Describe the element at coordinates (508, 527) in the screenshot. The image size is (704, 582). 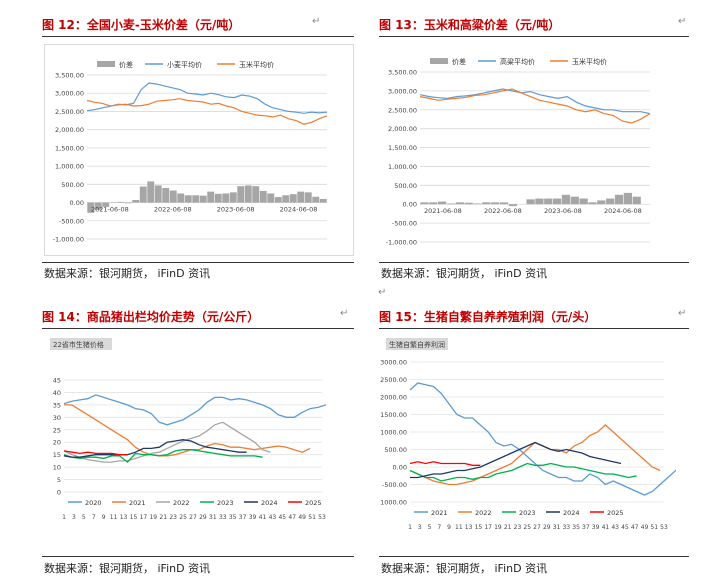
I see `x-tick-label: 21` at that location.